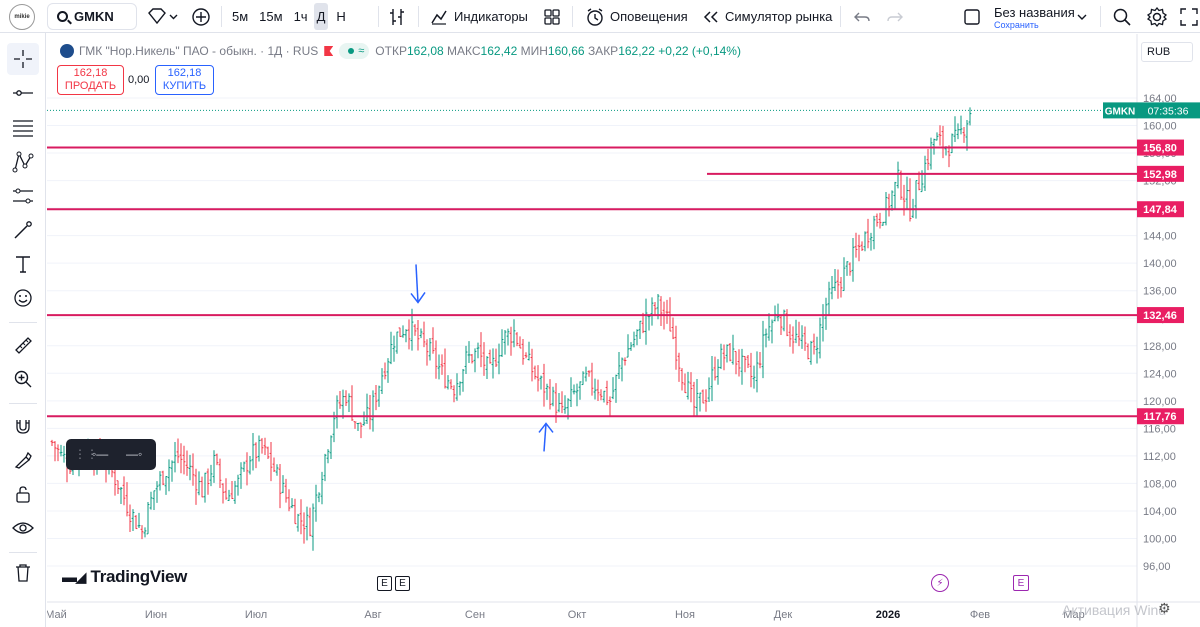 This screenshot has height=627, width=1200. What do you see at coordinates (23, 230) in the screenshot?
I see `brush-icon` at bounding box center [23, 230].